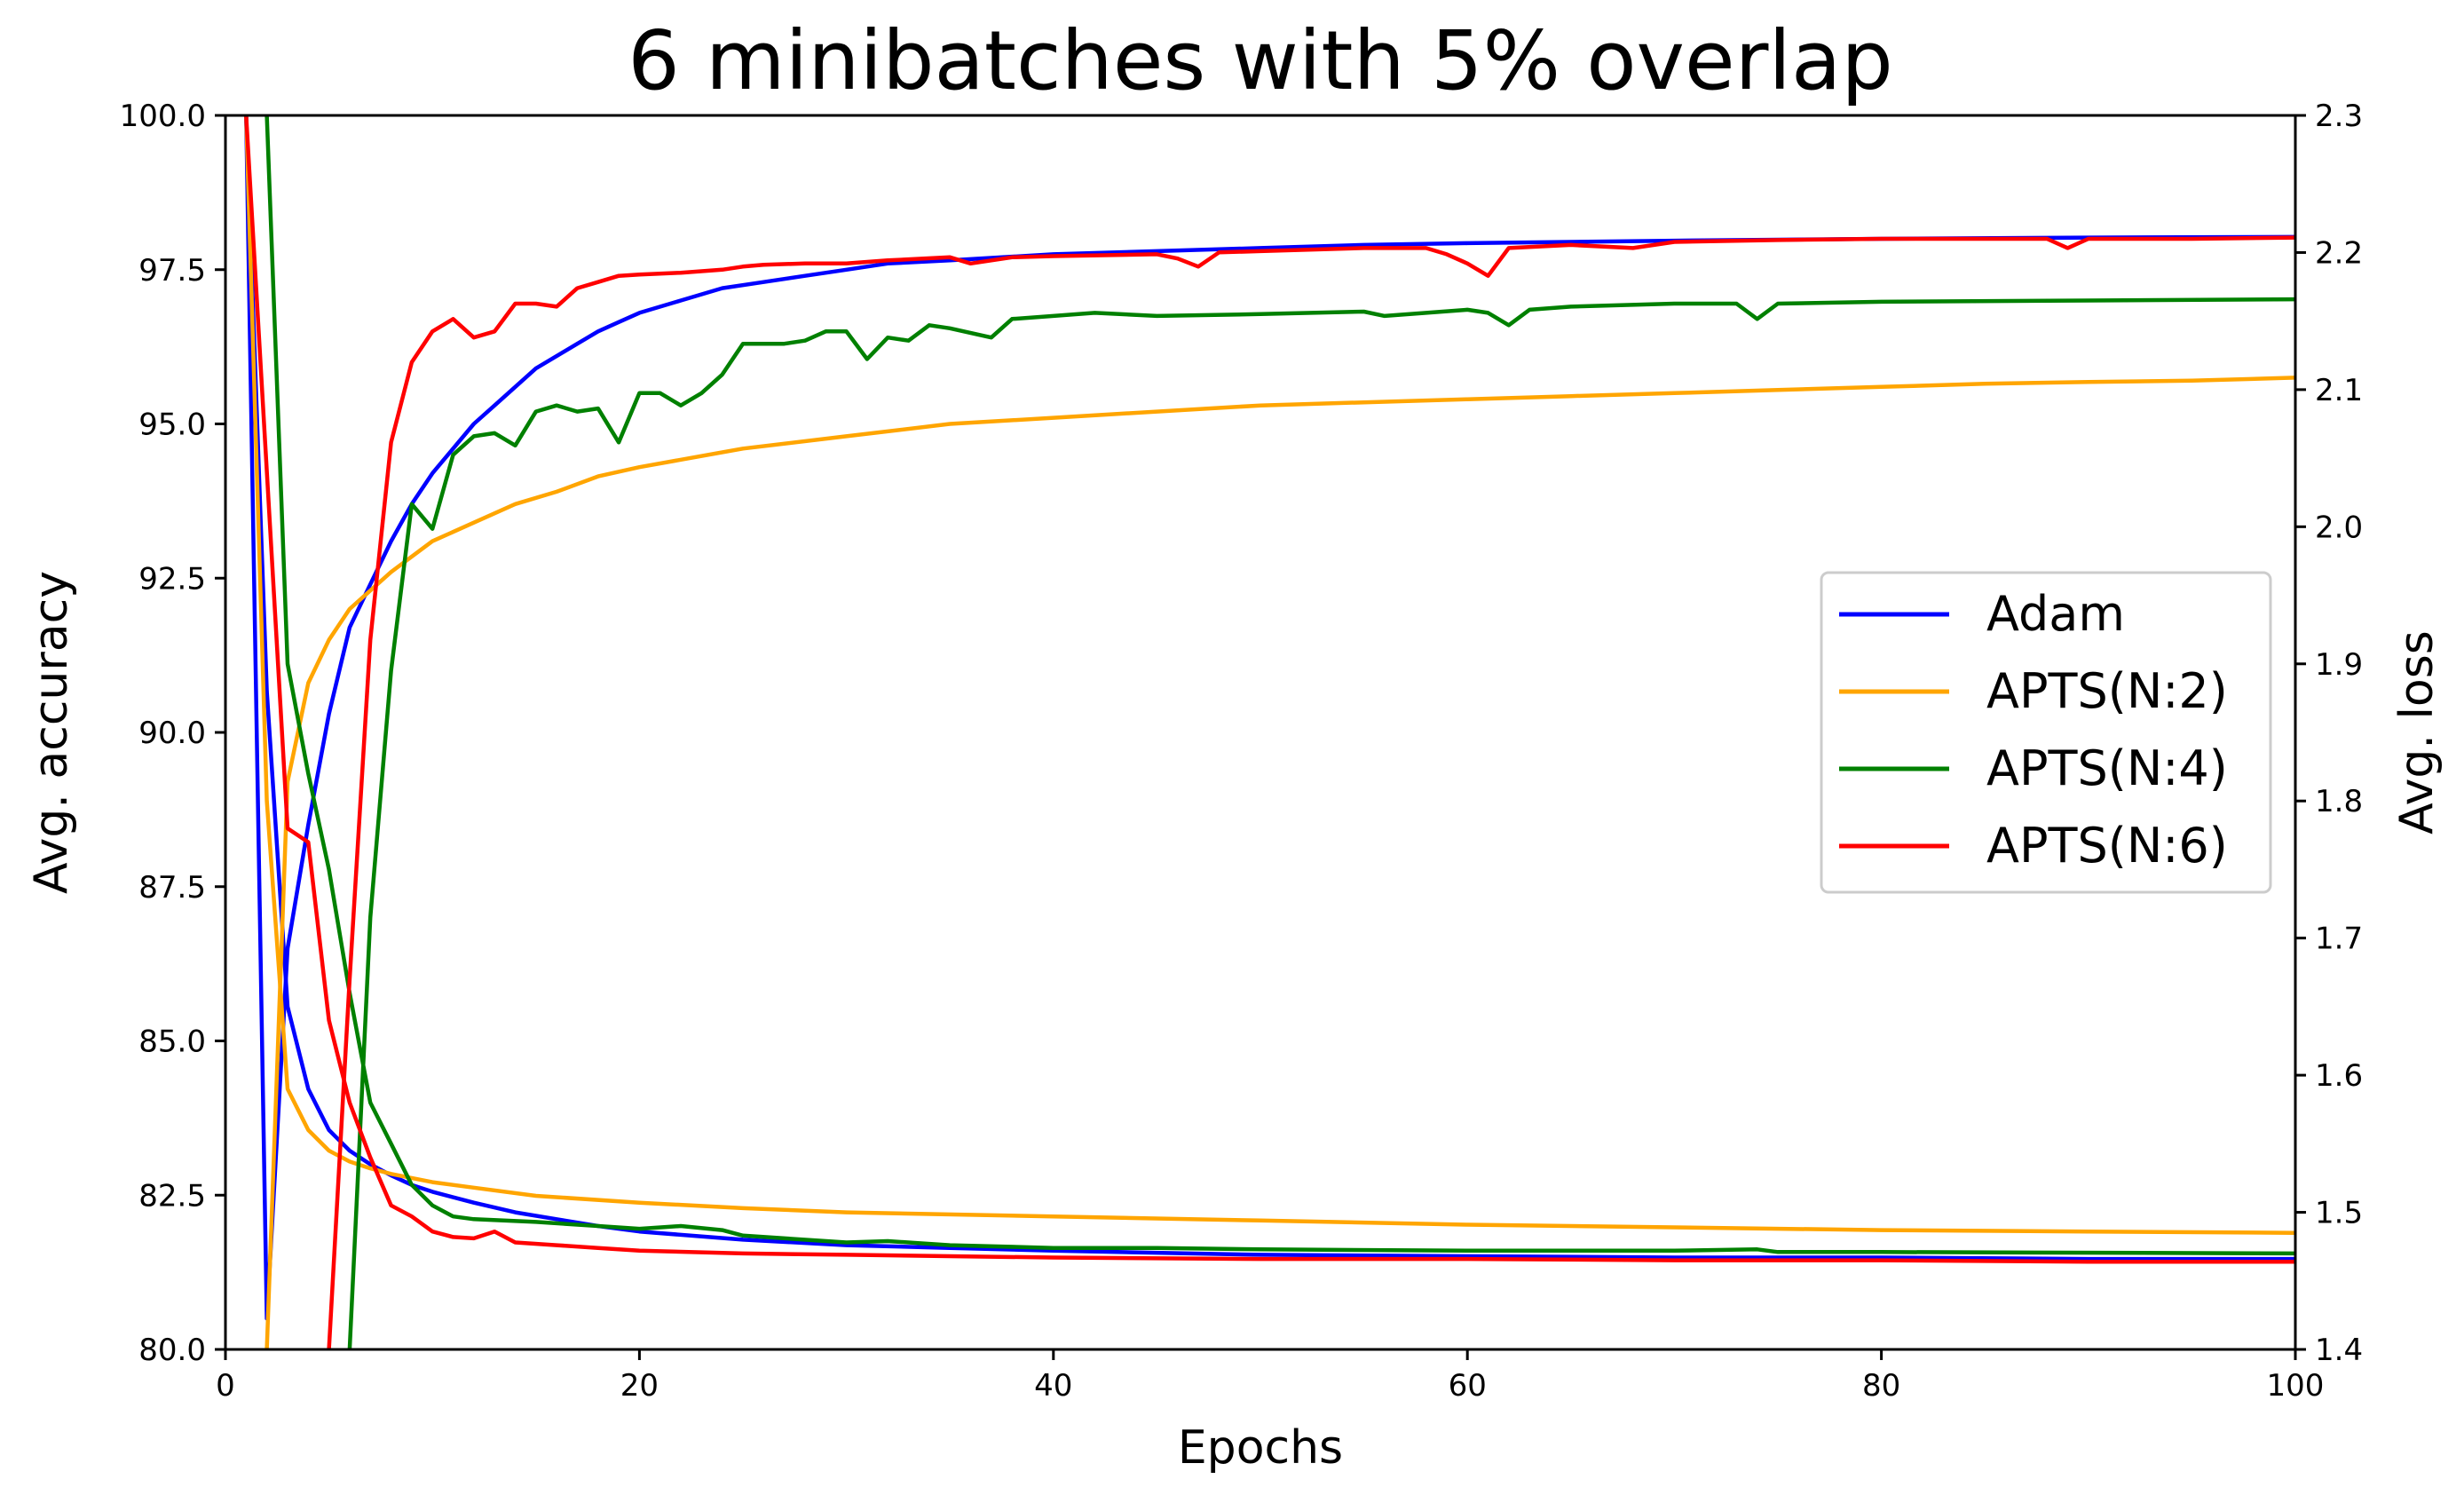  I want to click on y-tick-label-left: 95.0, so click(172, 425).